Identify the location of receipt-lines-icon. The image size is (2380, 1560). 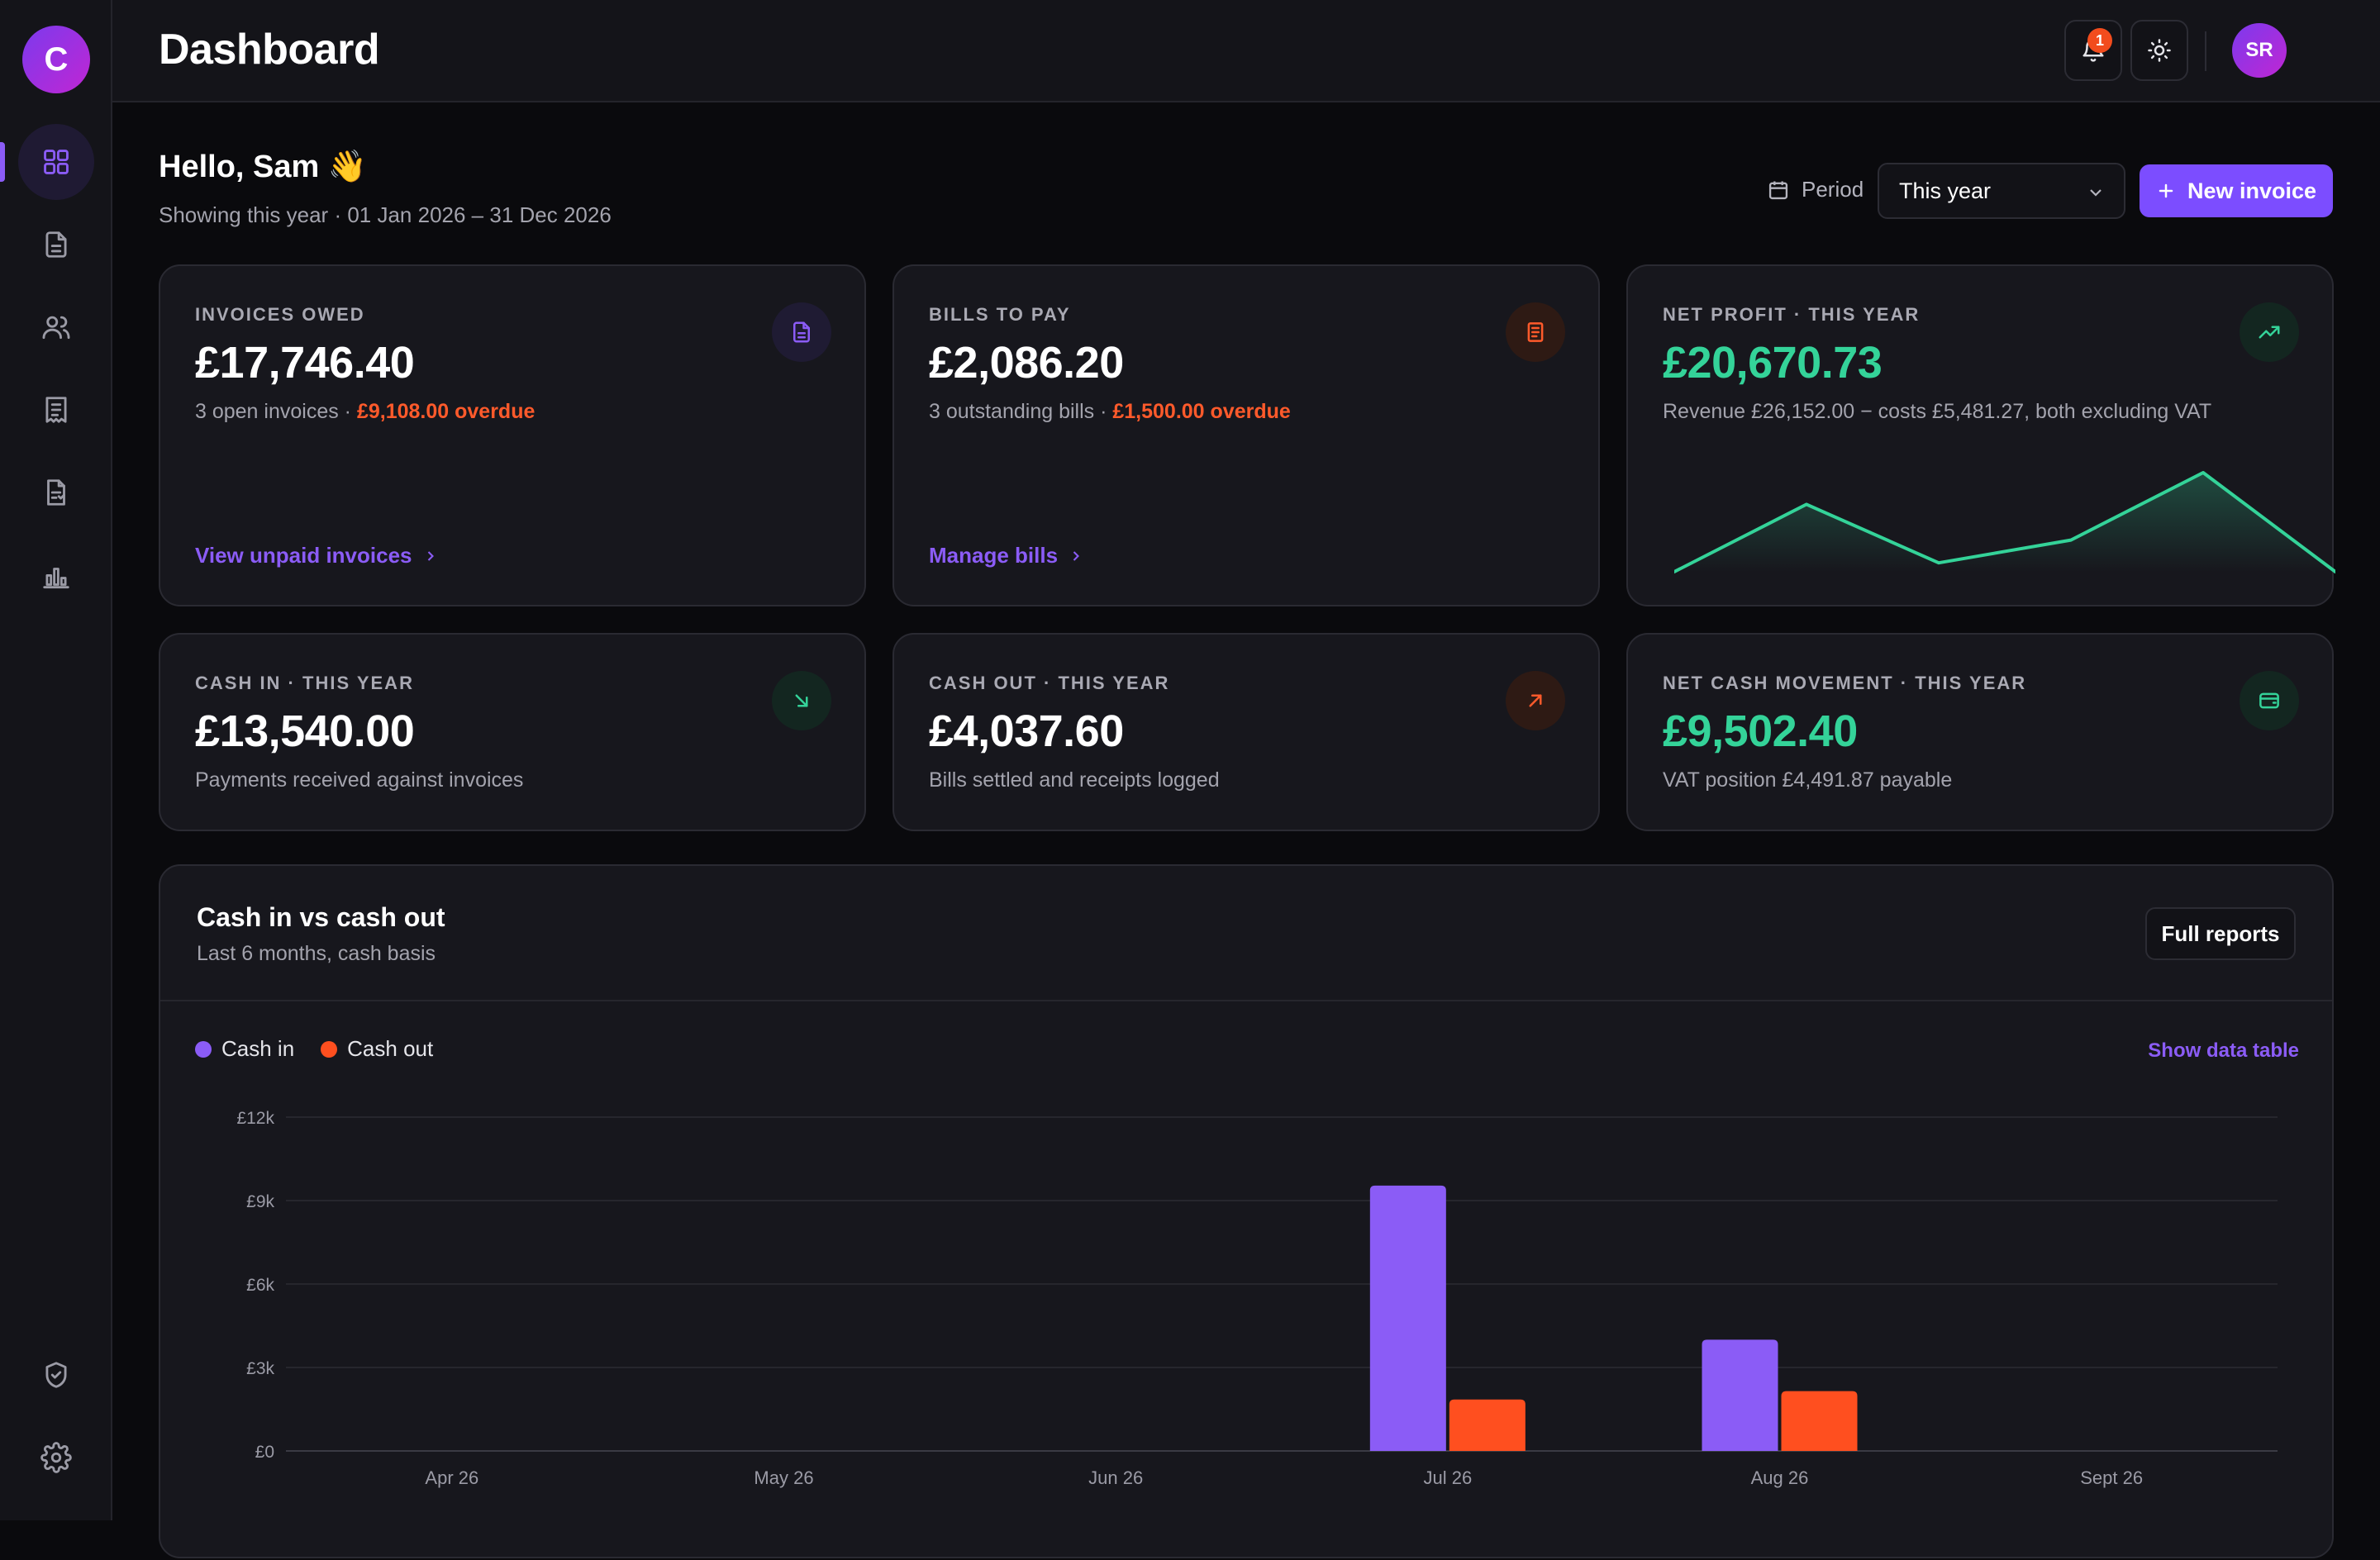
(56, 492).